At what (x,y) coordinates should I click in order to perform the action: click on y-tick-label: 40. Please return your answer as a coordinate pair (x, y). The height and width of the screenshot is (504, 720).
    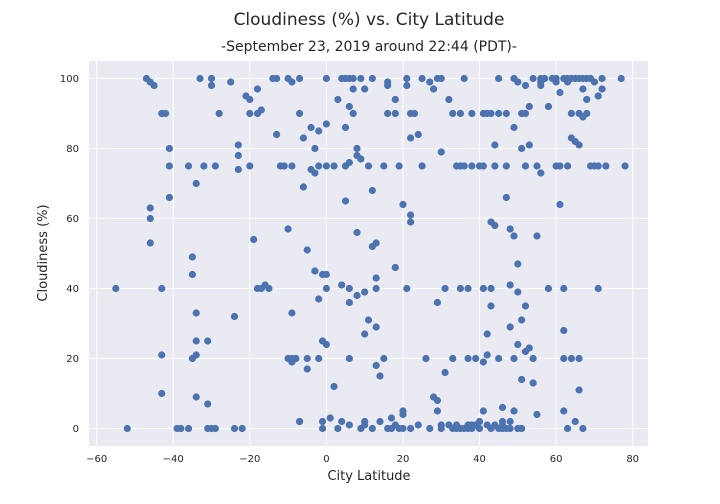
    Looking at the image, I should click on (72, 289).